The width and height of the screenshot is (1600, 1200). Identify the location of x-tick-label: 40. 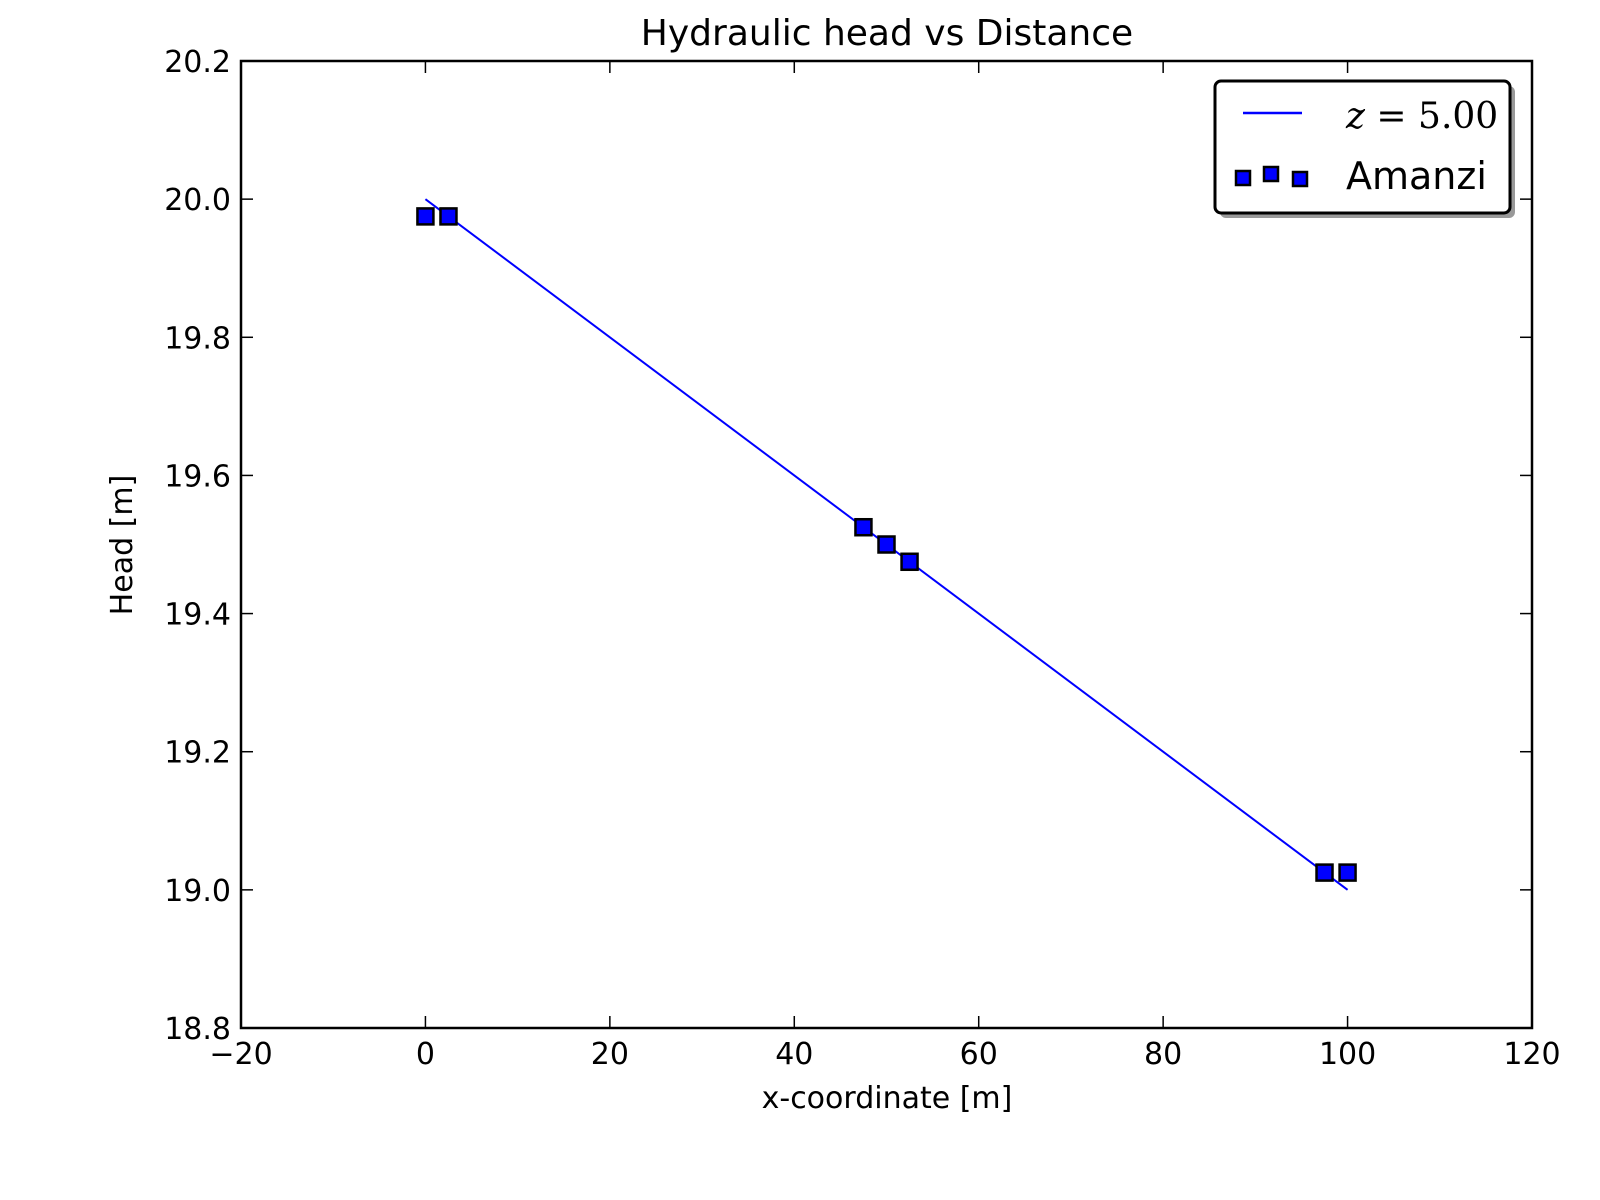
(794, 1054).